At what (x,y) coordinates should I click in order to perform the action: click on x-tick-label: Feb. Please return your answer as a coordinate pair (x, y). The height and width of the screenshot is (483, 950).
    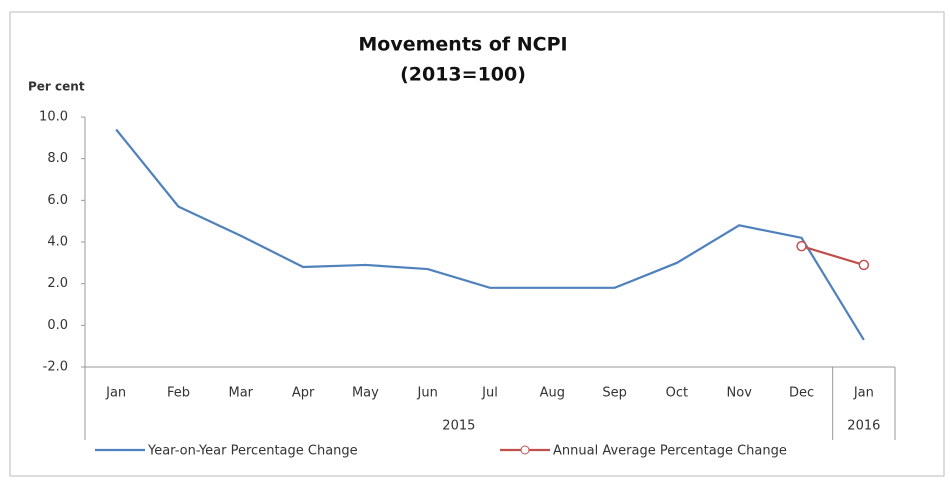
    Looking at the image, I should click on (178, 393).